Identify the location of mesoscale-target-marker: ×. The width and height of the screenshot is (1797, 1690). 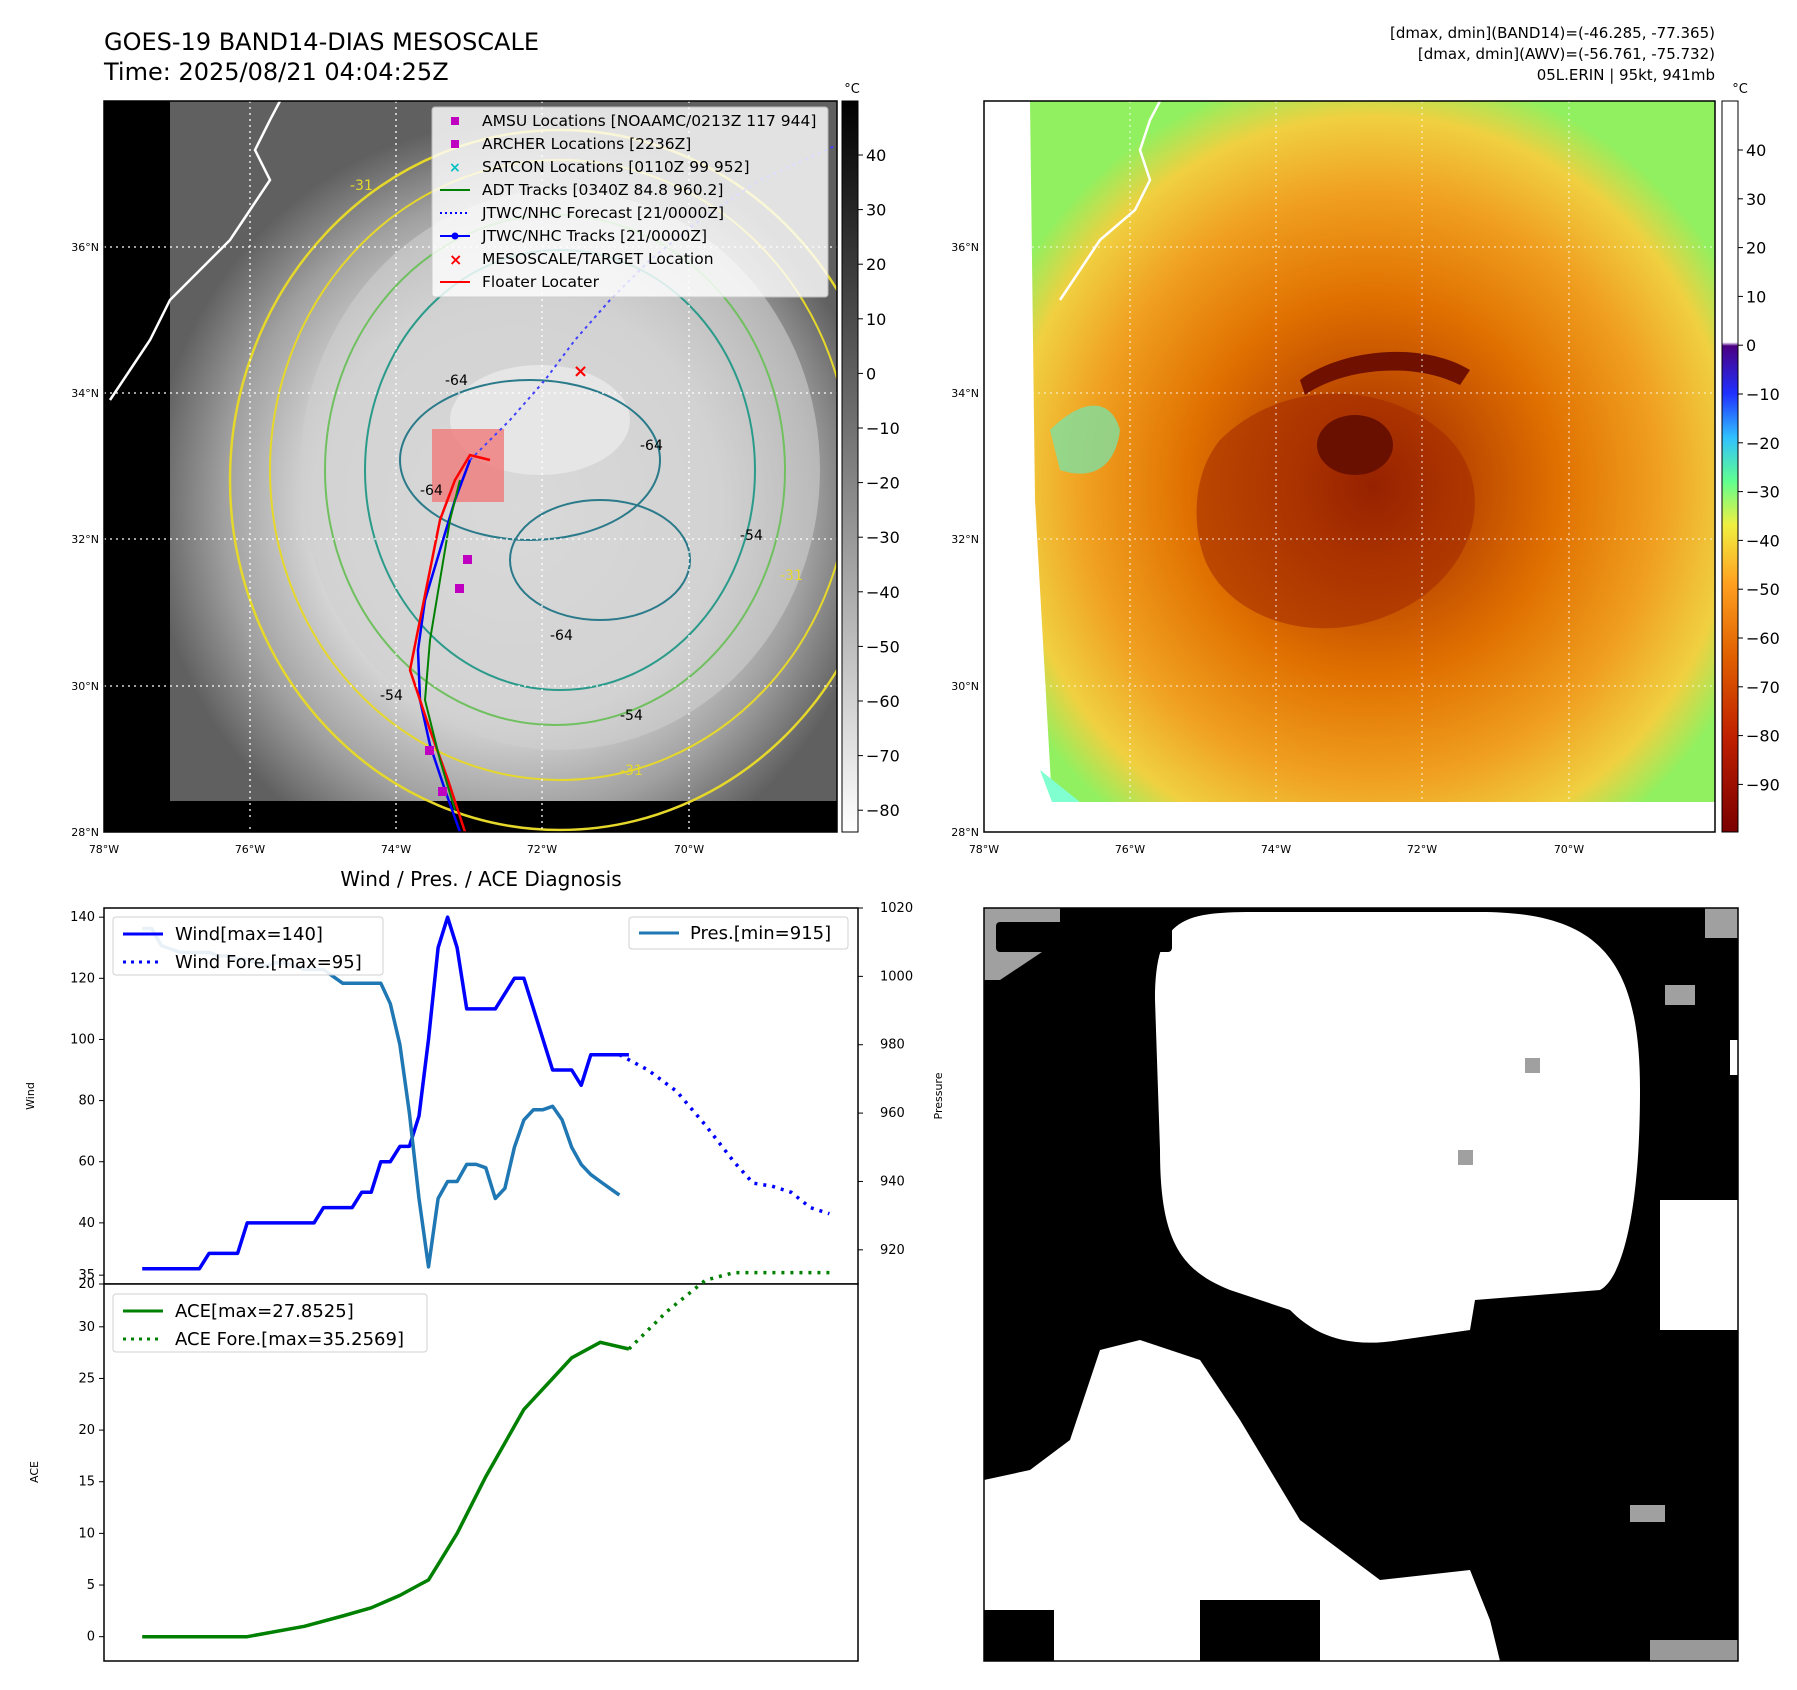
(580, 371).